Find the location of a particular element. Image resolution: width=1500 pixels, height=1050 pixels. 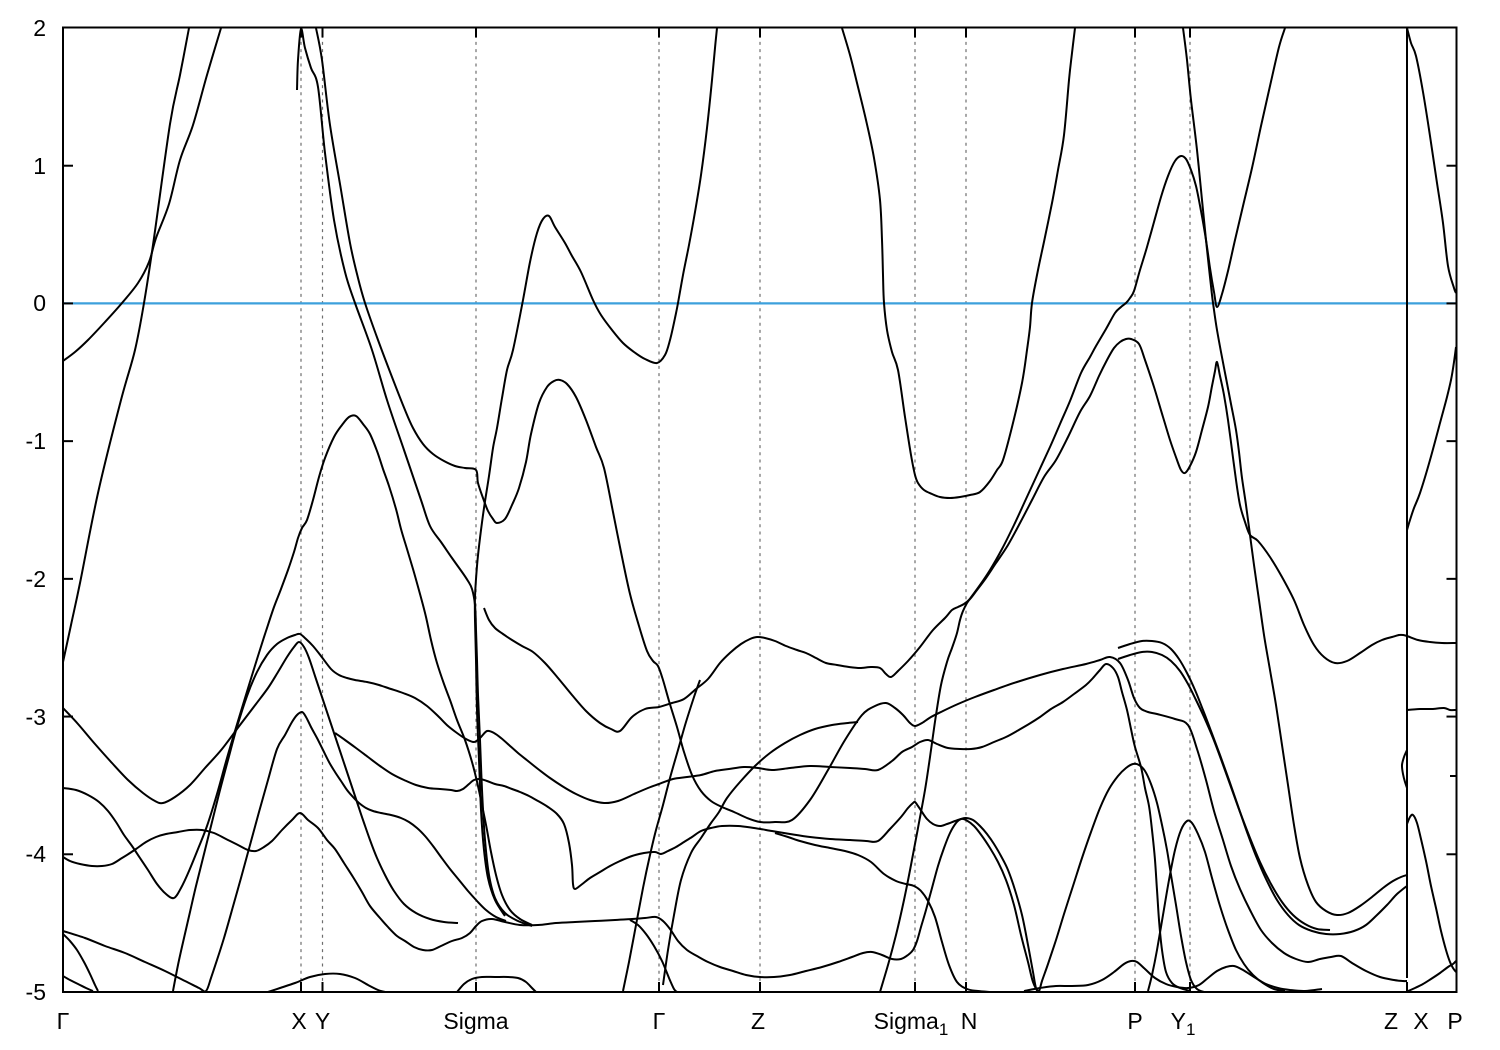

svg-text: -1 is located at coordinates (36, 441).